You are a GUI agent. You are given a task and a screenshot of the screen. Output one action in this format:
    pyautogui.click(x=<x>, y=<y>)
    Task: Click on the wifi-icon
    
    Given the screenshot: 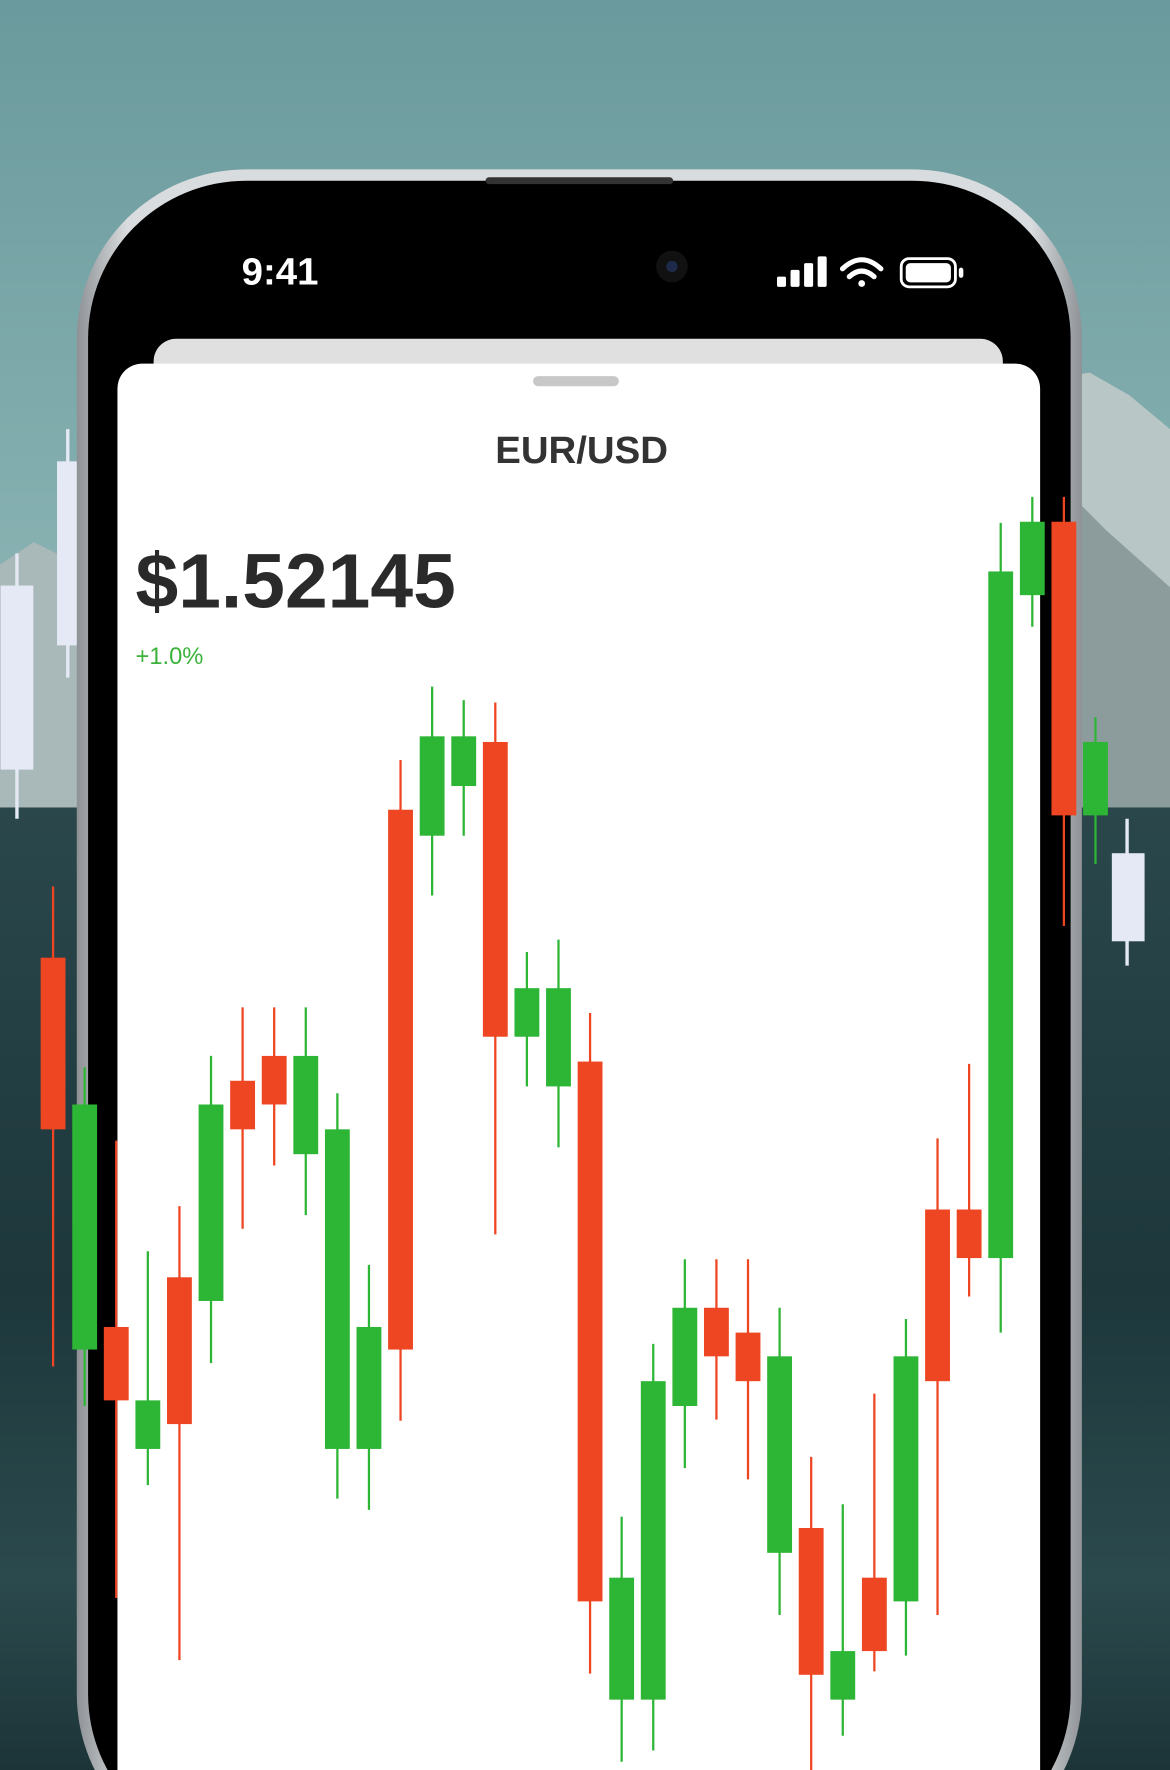 What is the action you would take?
    pyautogui.click(x=861, y=272)
    